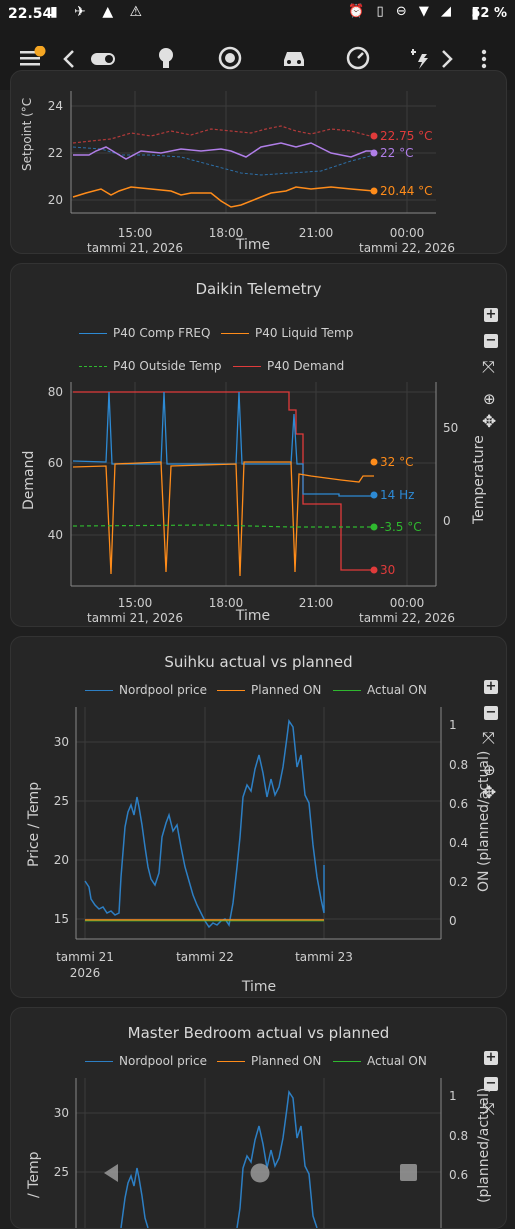  What do you see at coordinates (27, 134) in the screenshot?
I see `y-axis-label: Setpoint (°C` at bounding box center [27, 134].